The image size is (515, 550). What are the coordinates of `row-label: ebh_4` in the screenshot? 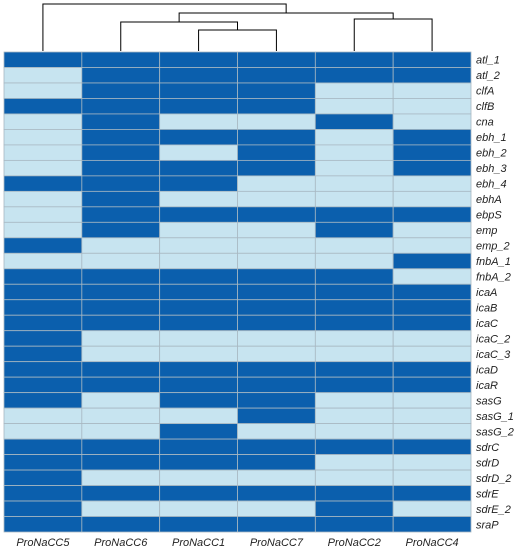 It's located at (491, 185).